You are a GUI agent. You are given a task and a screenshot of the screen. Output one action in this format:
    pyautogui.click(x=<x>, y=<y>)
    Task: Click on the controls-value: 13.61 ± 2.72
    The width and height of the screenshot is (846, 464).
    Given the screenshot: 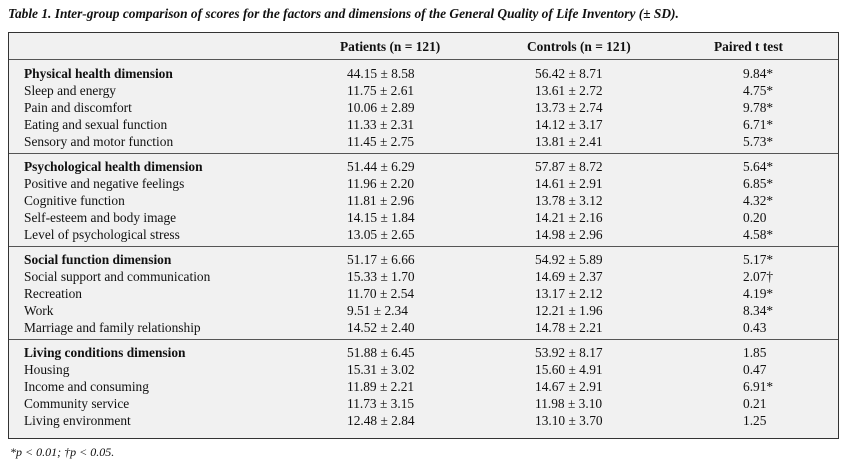 What is the action you would take?
    pyautogui.click(x=569, y=90)
    